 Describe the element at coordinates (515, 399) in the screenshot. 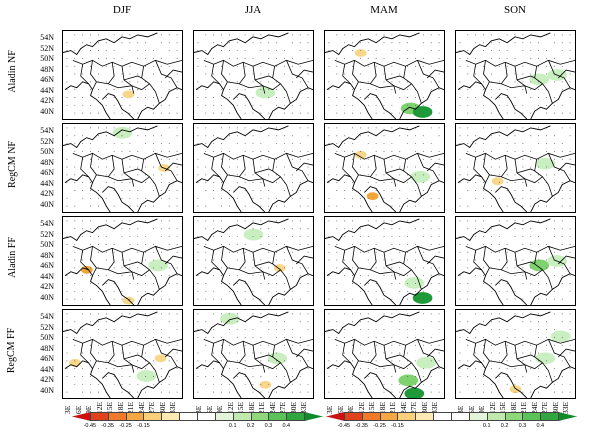

I see `lon-axis-3: 3E 6E 9E 12E 15E 18E 21E 24E 27E 30E 33E` at that location.